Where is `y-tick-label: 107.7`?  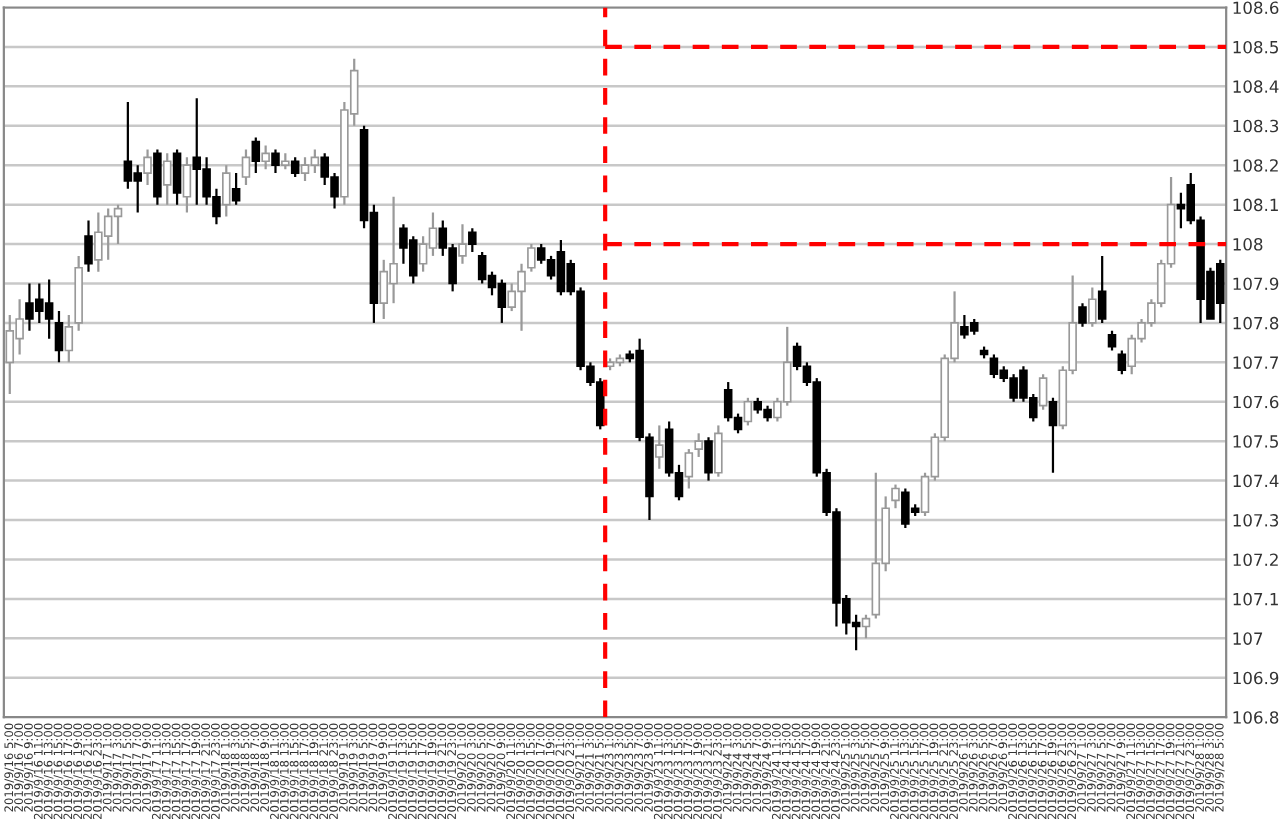
y-tick-label: 107.7 is located at coordinates (1256, 362).